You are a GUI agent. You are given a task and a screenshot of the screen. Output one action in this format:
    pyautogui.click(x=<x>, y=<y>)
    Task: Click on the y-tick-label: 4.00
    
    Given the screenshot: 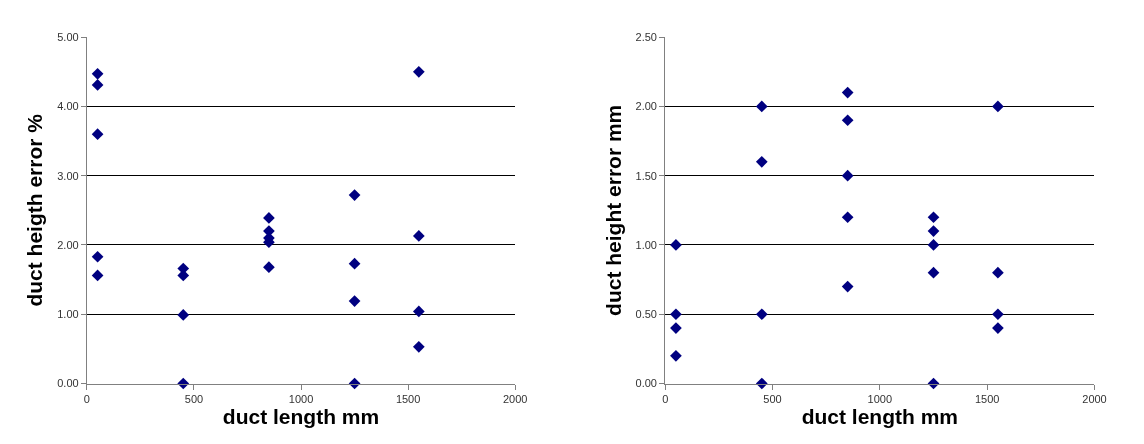 What is the action you would take?
    pyautogui.click(x=68, y=106)
    